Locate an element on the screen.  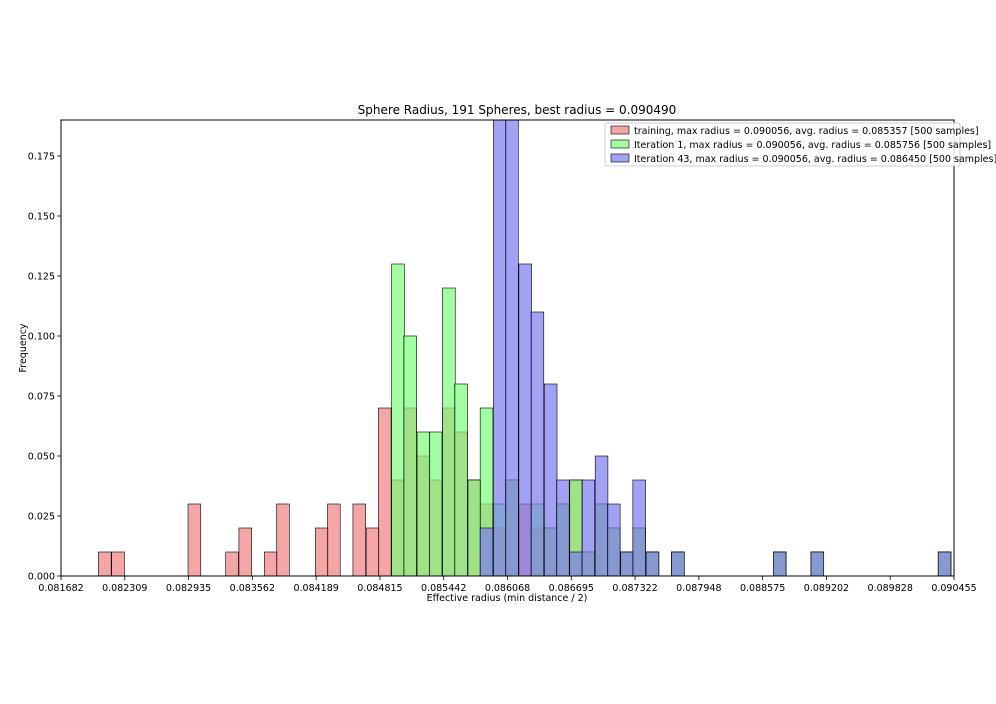
y-tick-label: 0.050 is located at coordinates (41, 457).